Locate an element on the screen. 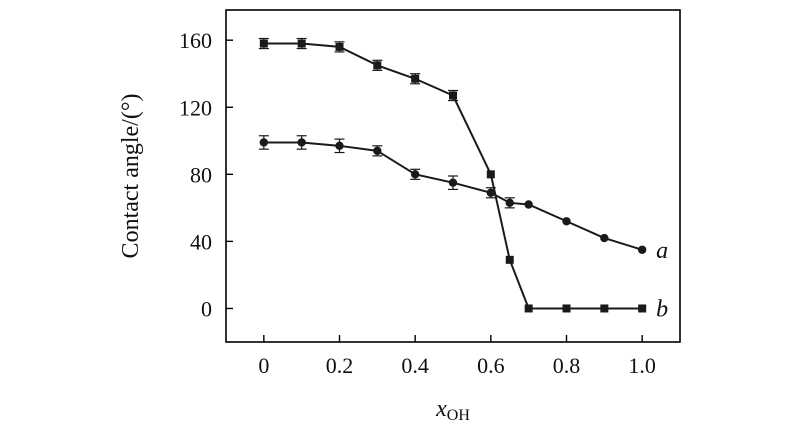 The image size is (800, 443). series-label-b: b is located at coordinates (662, 309).